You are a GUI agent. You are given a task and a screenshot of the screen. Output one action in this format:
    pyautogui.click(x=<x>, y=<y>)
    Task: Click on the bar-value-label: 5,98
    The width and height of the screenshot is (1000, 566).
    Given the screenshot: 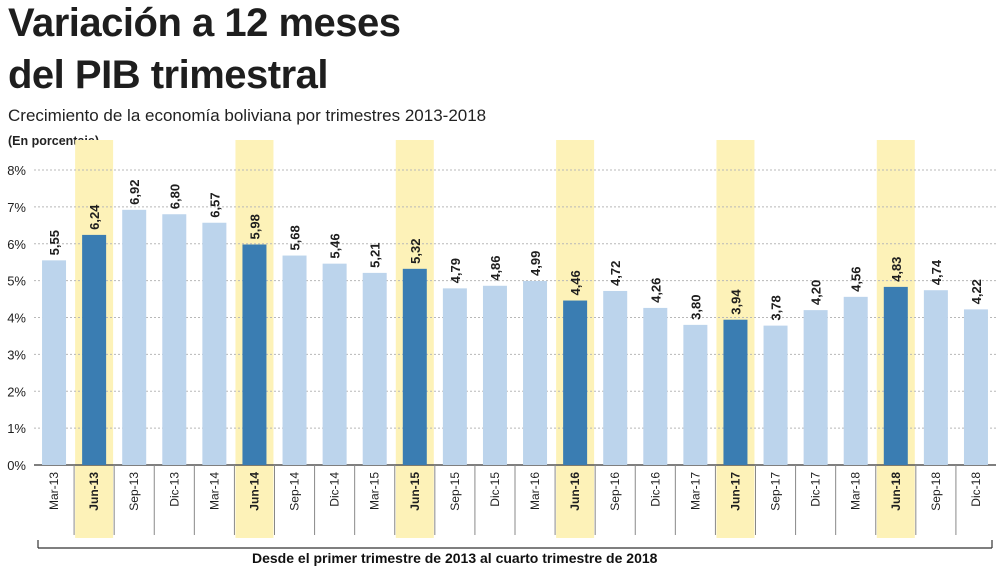 What is the action you would take?
    pyautogui.click(x=254, y=226)
    